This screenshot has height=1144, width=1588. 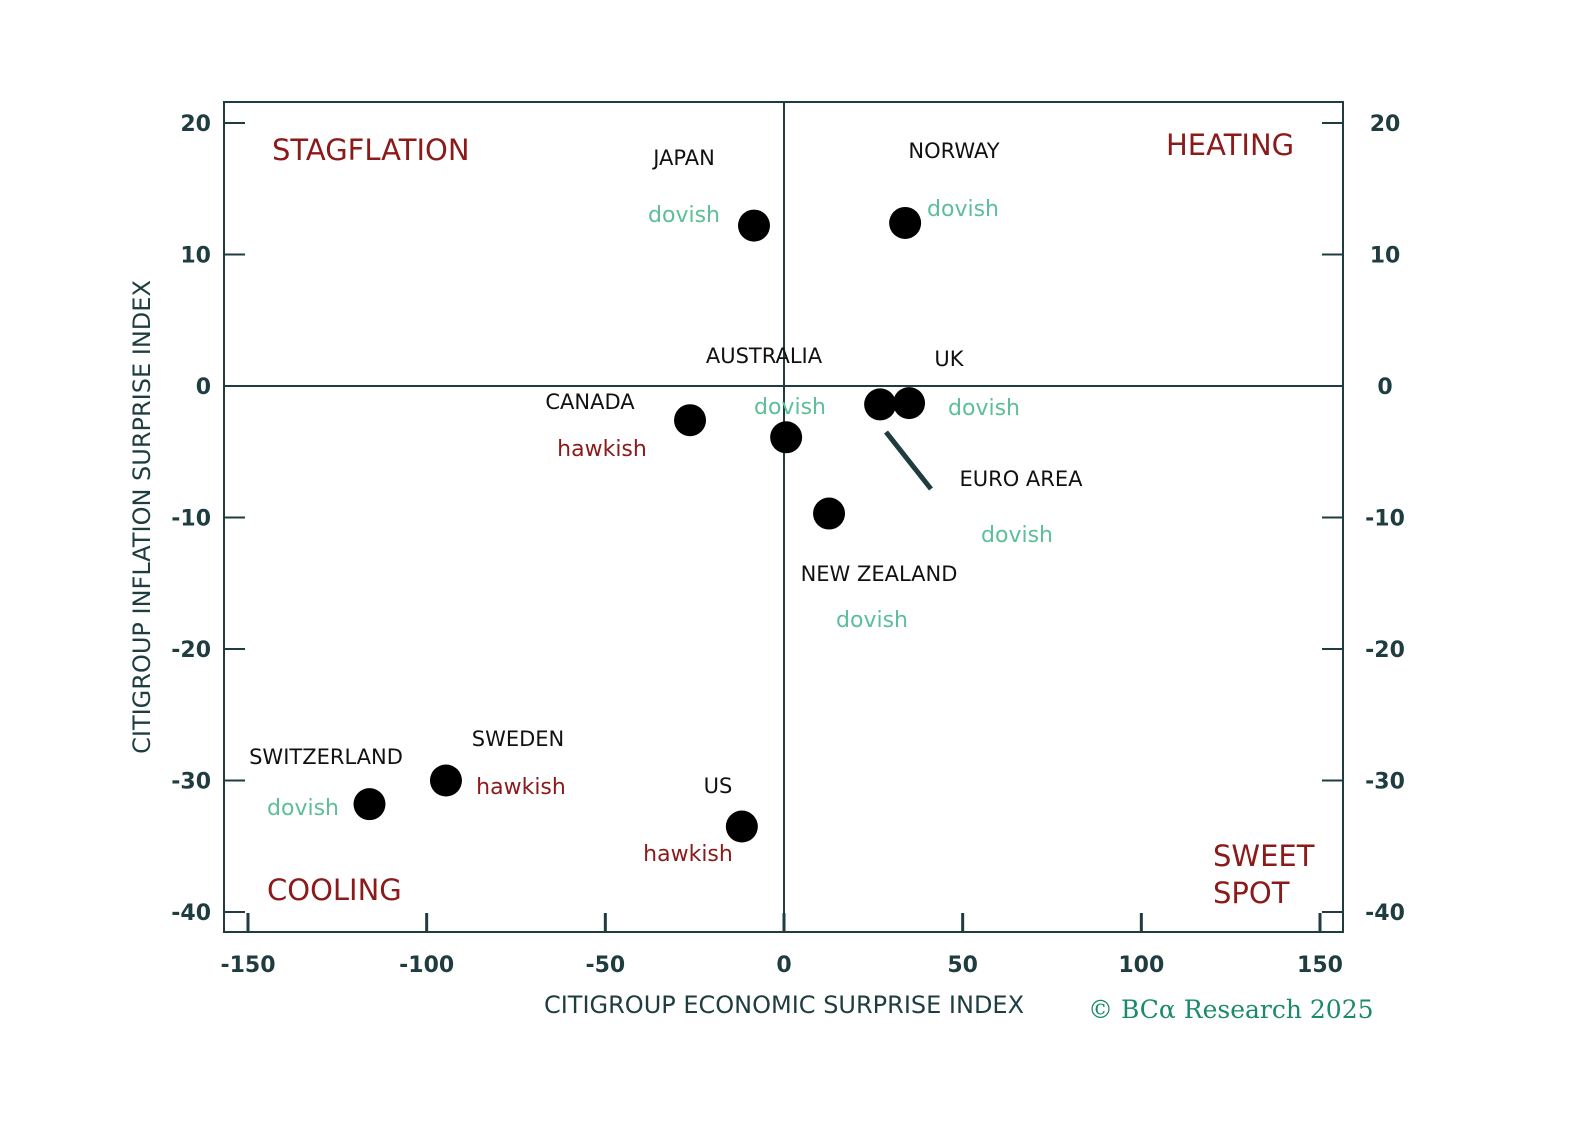 I want to click on point-label-uk: UK, so click(x=949, y=359).